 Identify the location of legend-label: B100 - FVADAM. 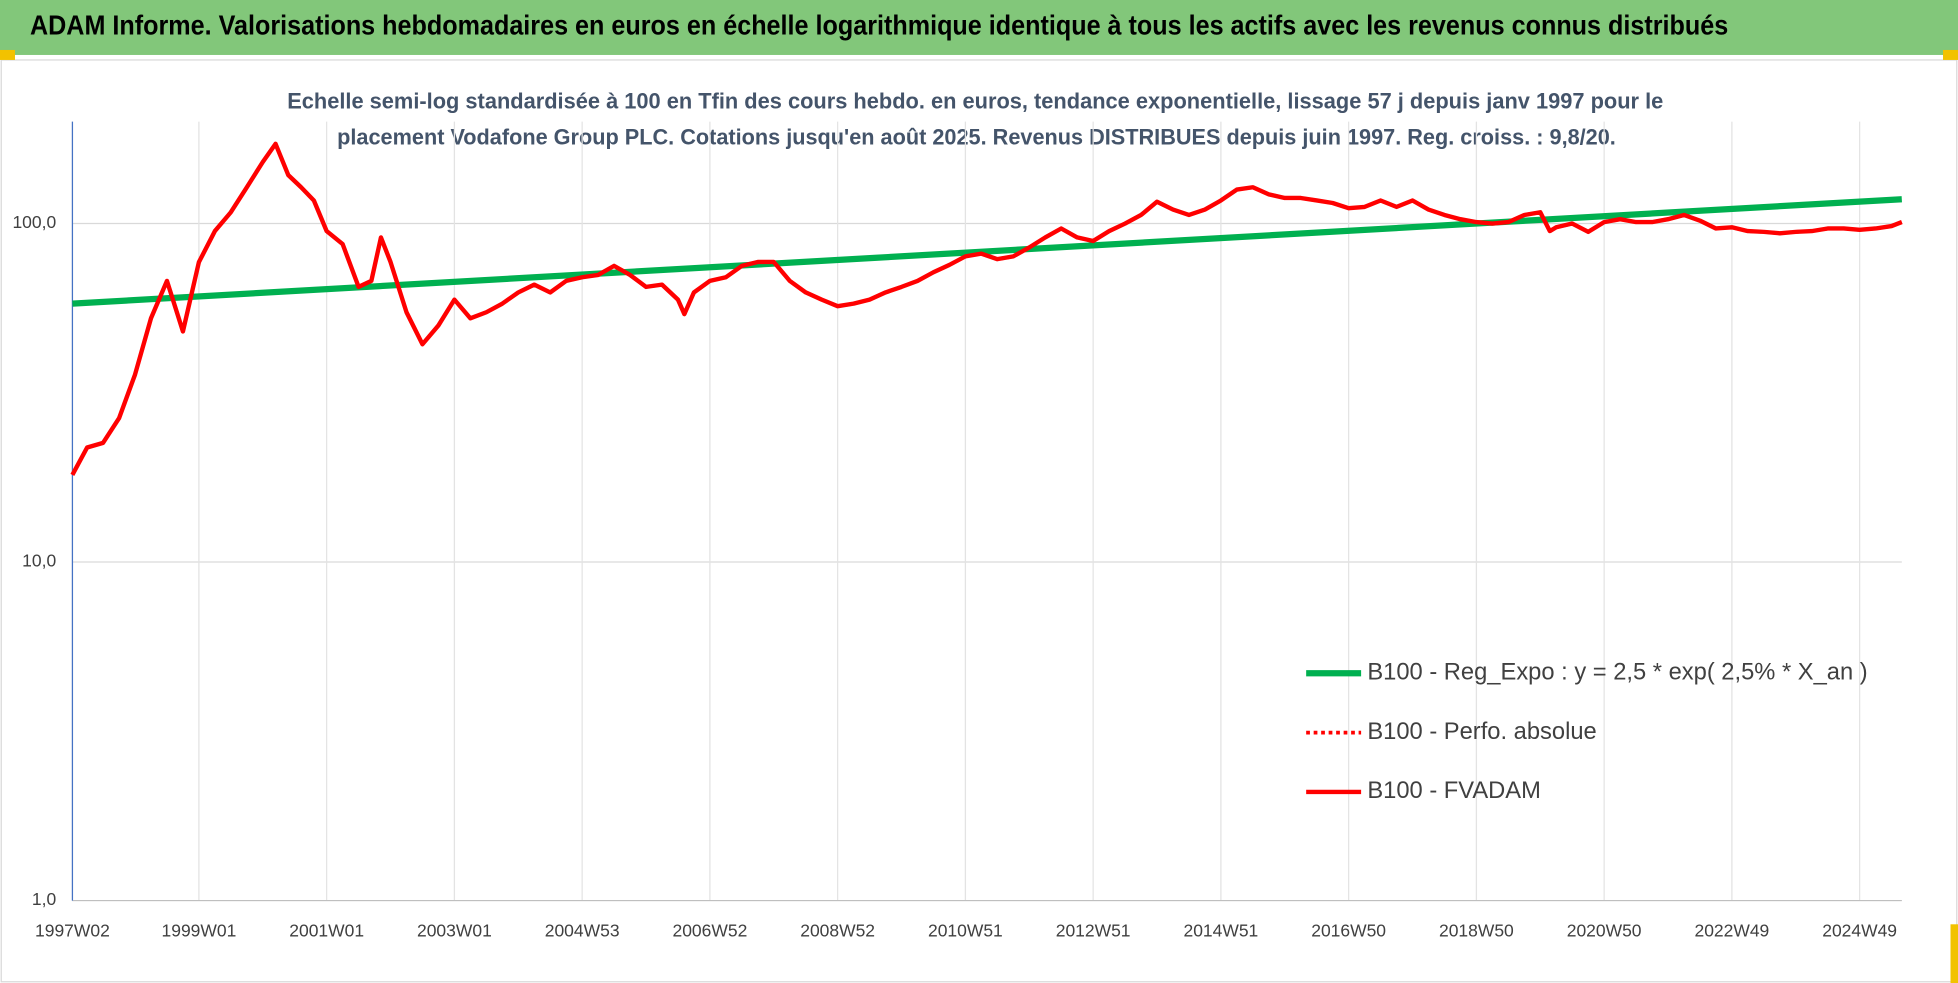
(1454, 791).